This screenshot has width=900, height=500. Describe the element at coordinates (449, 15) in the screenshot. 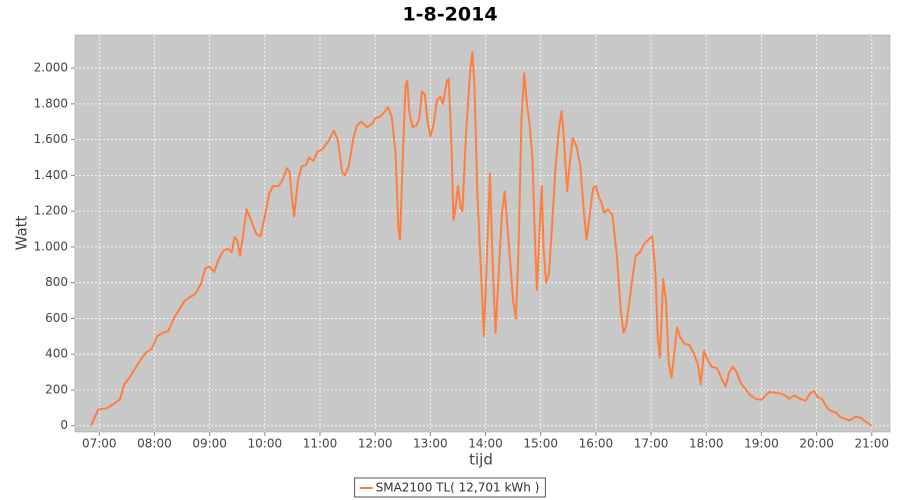

I see `chart-title: 1-8-2014` at that location.